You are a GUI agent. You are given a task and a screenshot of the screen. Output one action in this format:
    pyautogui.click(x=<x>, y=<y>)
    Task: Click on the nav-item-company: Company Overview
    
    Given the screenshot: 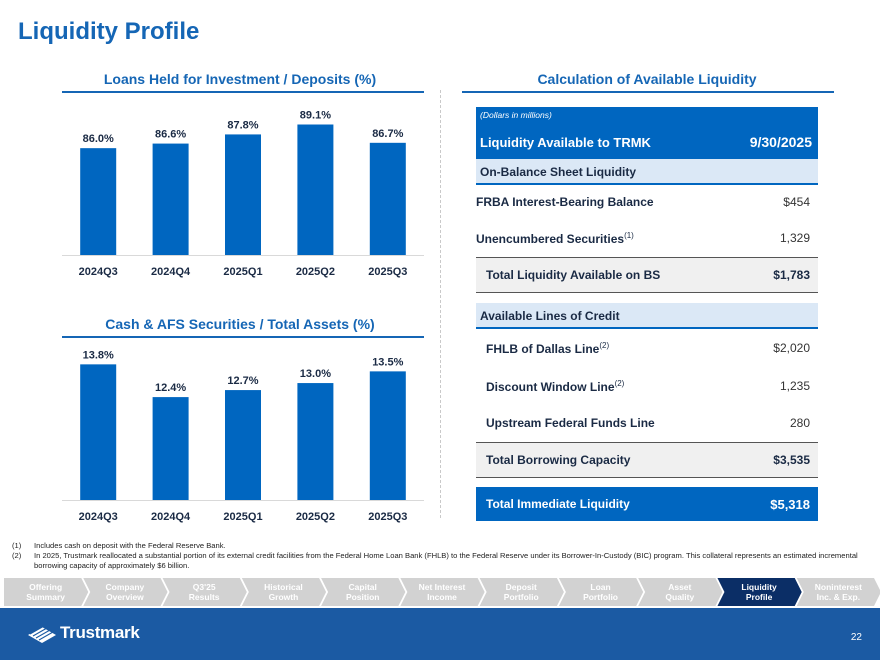 What is the action you would take?
    pyautogui.click(x=124, y=592)
    